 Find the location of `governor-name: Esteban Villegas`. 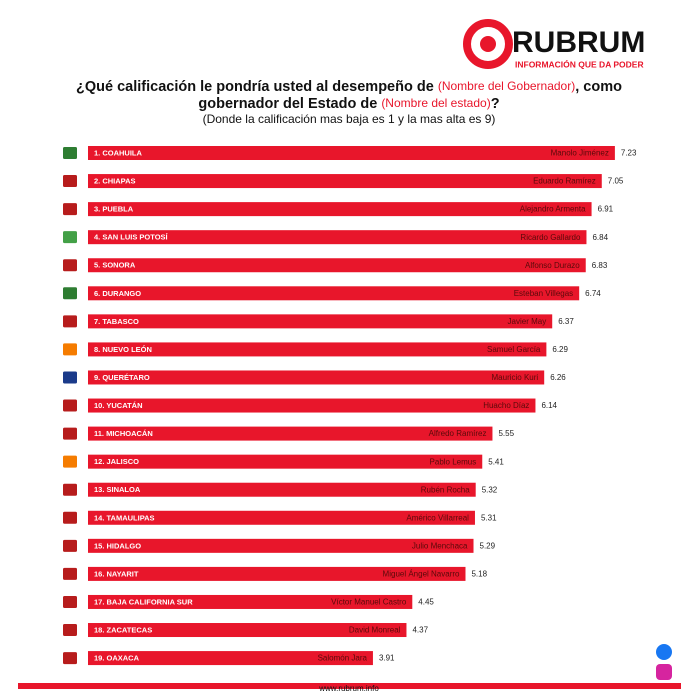

governor-name: Esteban Villegas is located at coordinates (543, 293).